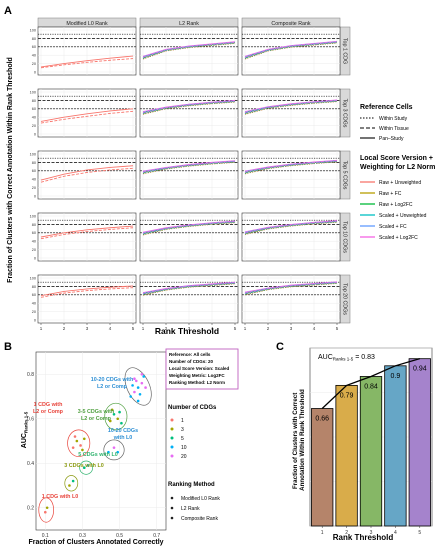  I want to click on row-strip-label: Top 5 CDGs, so click(344, 175).